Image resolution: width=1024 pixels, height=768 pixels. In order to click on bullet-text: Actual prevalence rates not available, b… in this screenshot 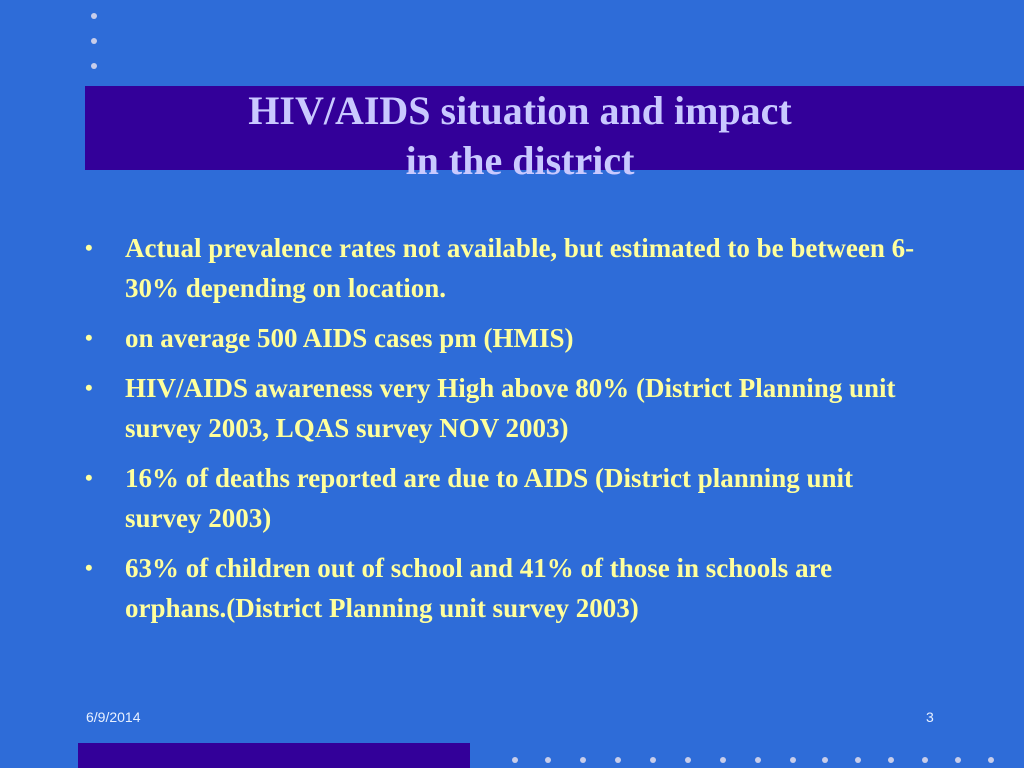, I will do `click(520, 268)`.